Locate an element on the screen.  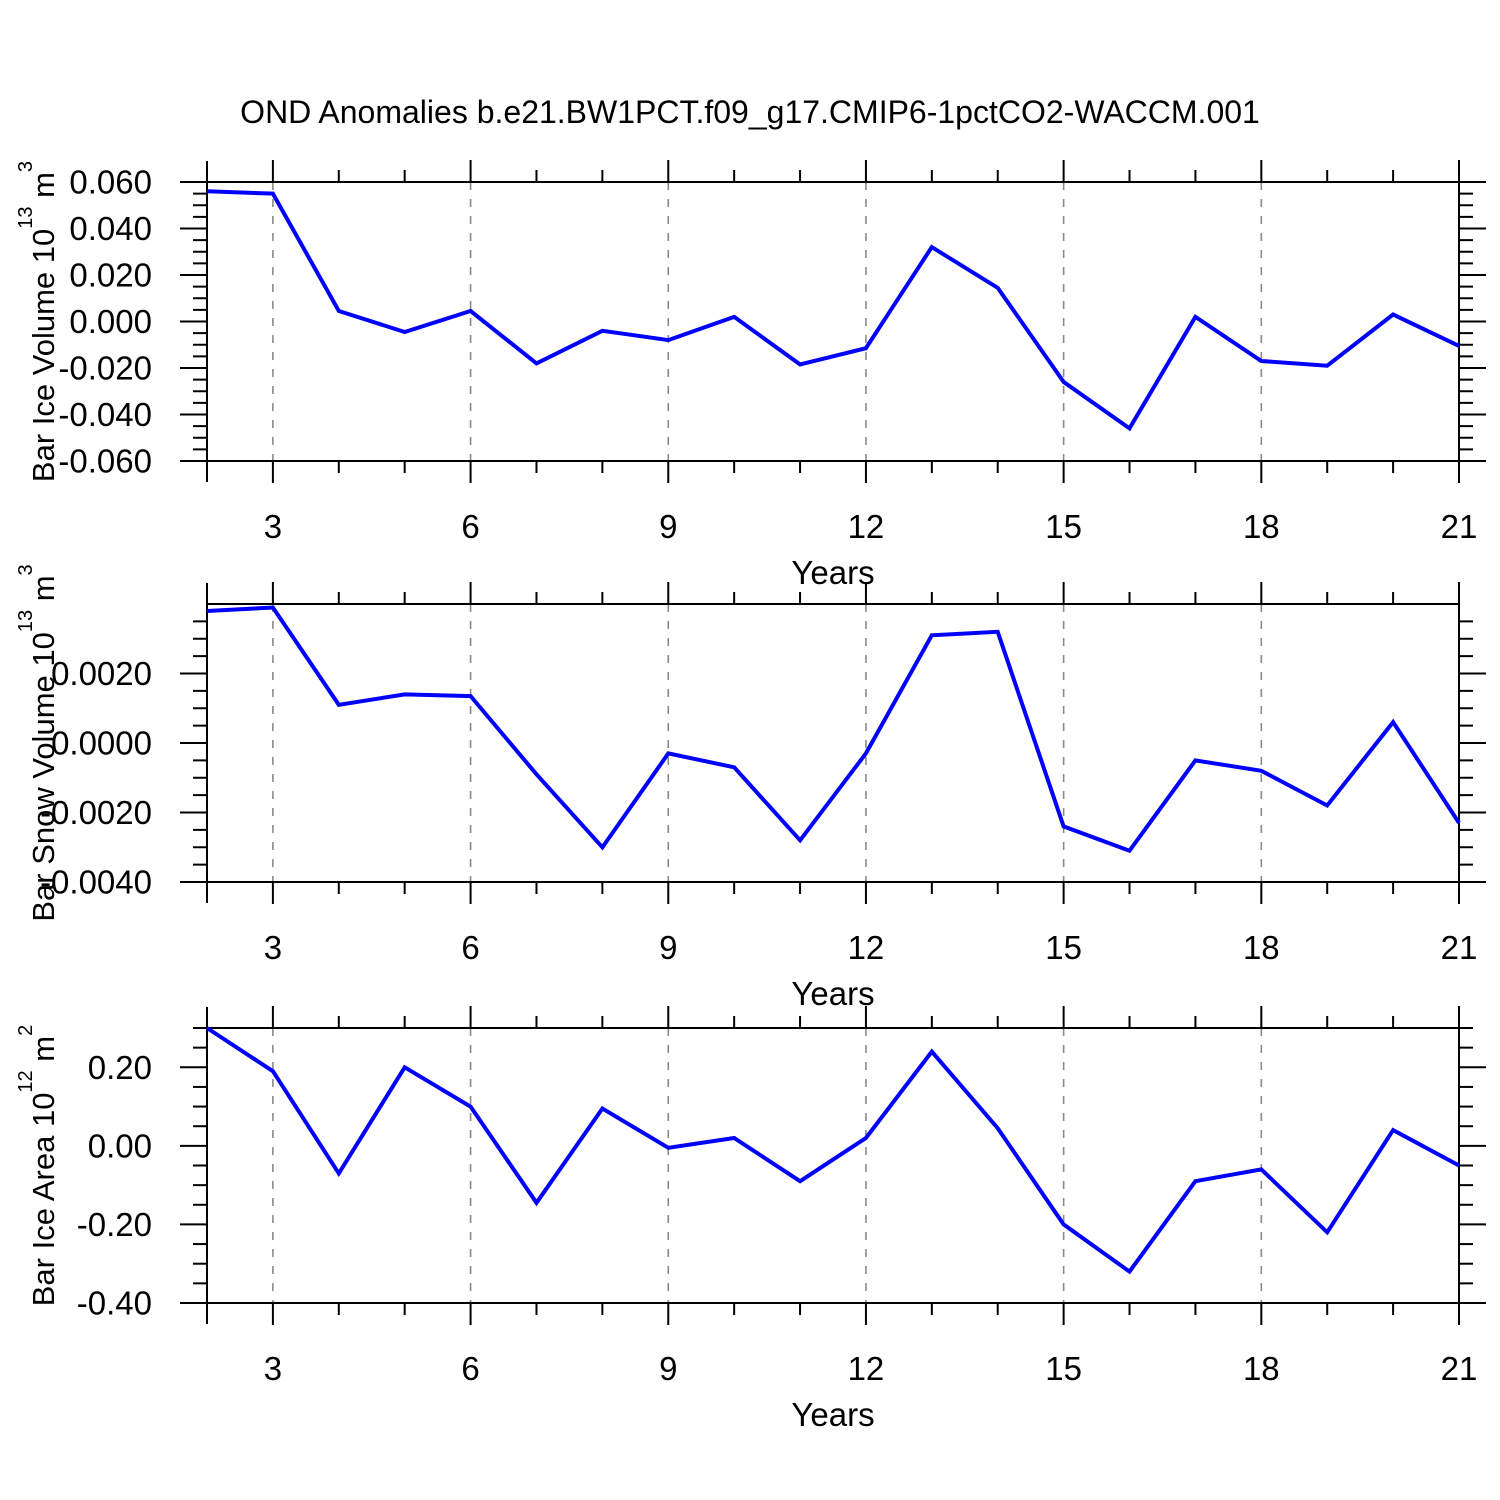
x-axis-label-bar-ice-area: Years is located at coordinates (832, 1414).